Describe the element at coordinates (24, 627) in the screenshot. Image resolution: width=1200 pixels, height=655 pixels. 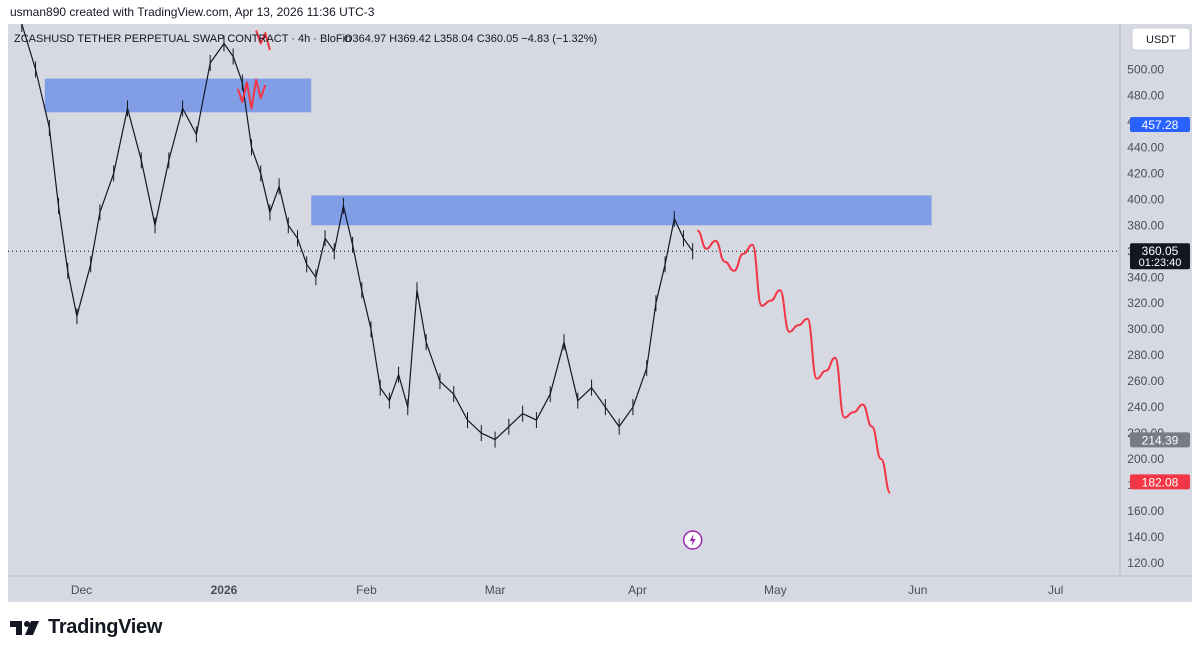
I see `tradingview-logo-icon` at that location.